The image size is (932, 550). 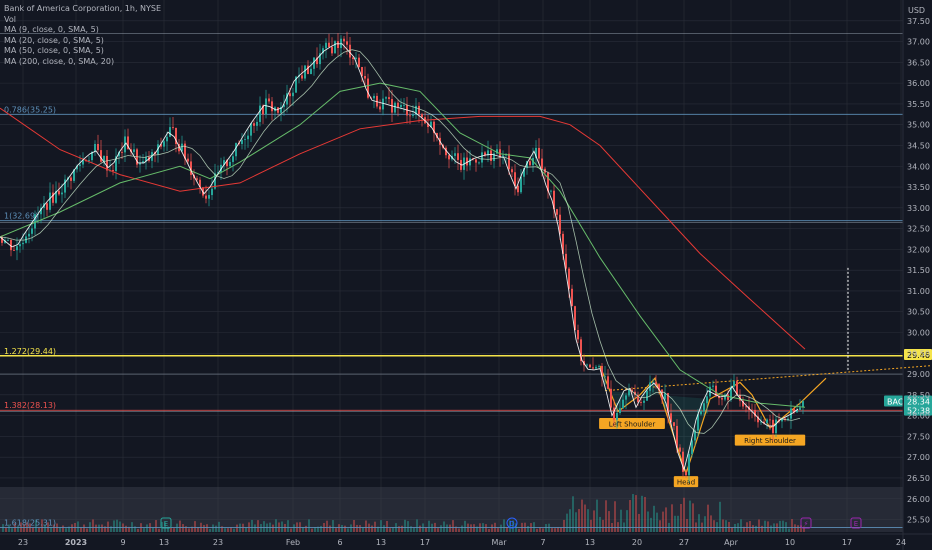 I want to click on event-markers: E D ⚡ E, so click(x=511, y=523).